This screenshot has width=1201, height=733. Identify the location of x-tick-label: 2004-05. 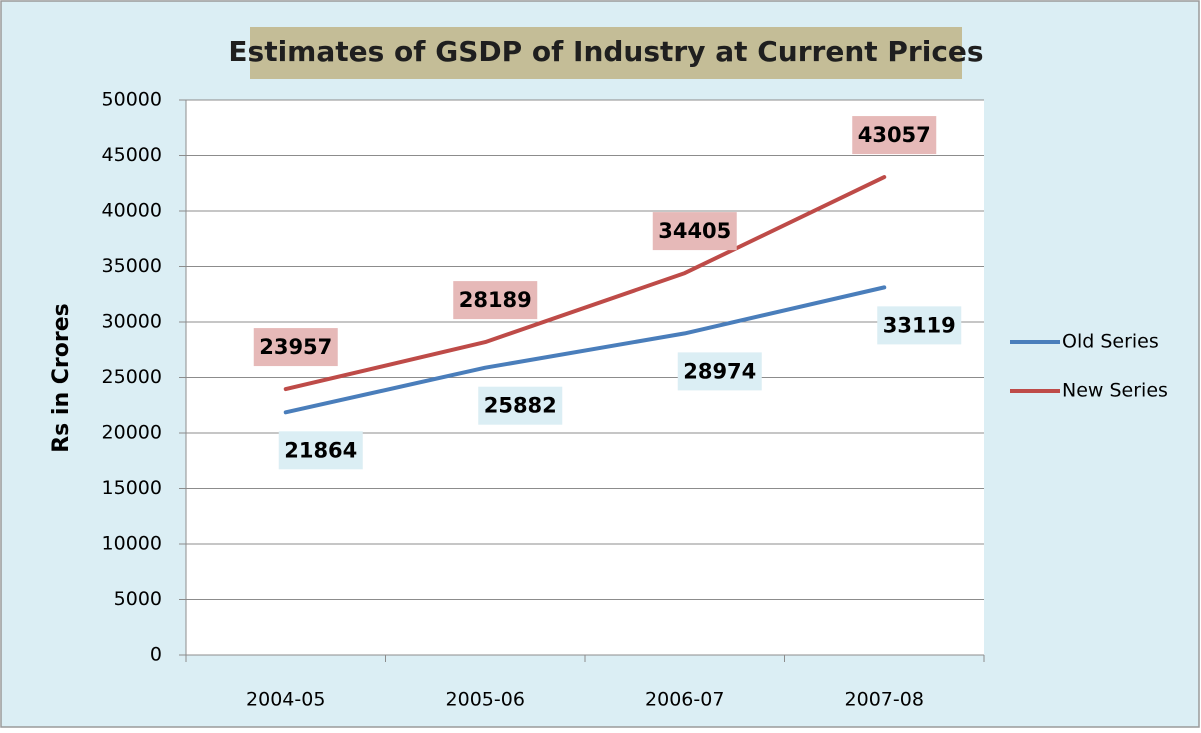
(285, 700).